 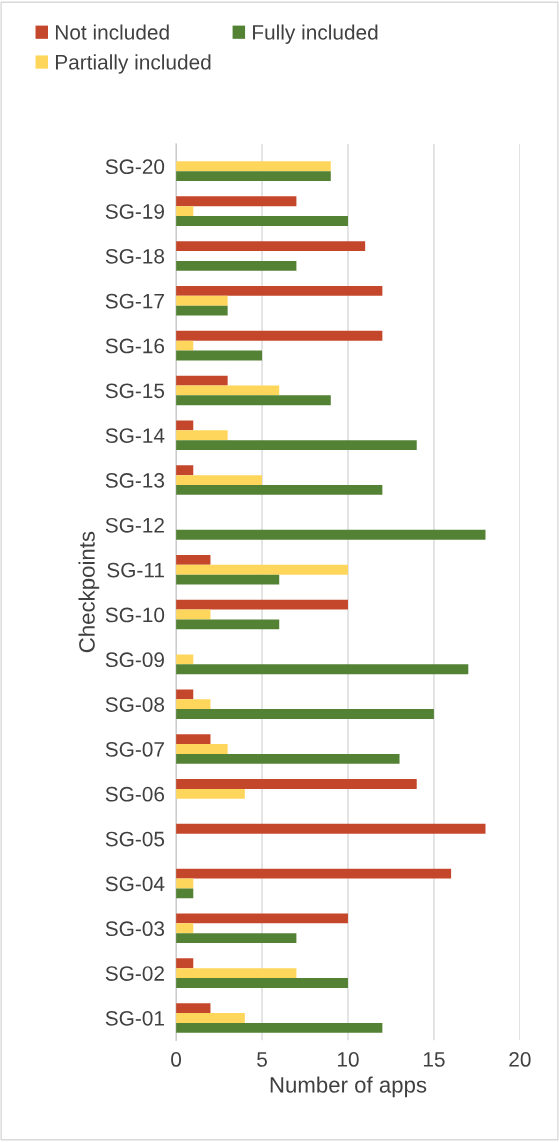 What do you see at coordinates (134, 301) in the screenshot?
I see `y-tick-label: SG-17` at bounding box center [134, 301].